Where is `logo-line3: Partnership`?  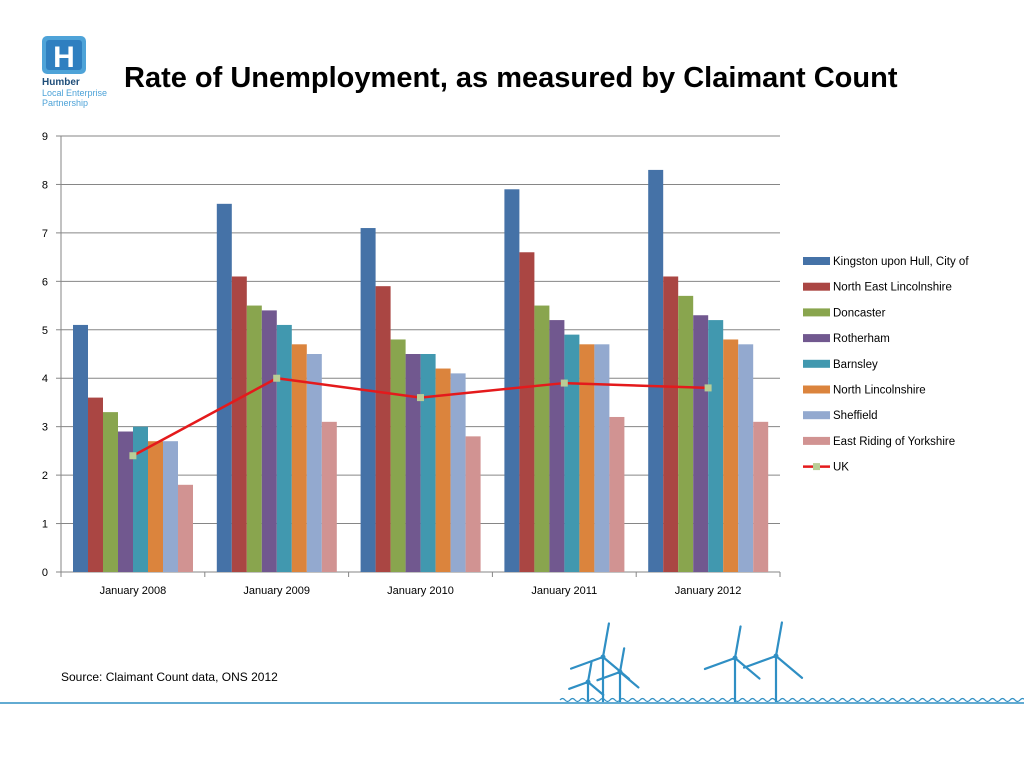
logo-line3: Partnership is located at coordinates (65, 103).